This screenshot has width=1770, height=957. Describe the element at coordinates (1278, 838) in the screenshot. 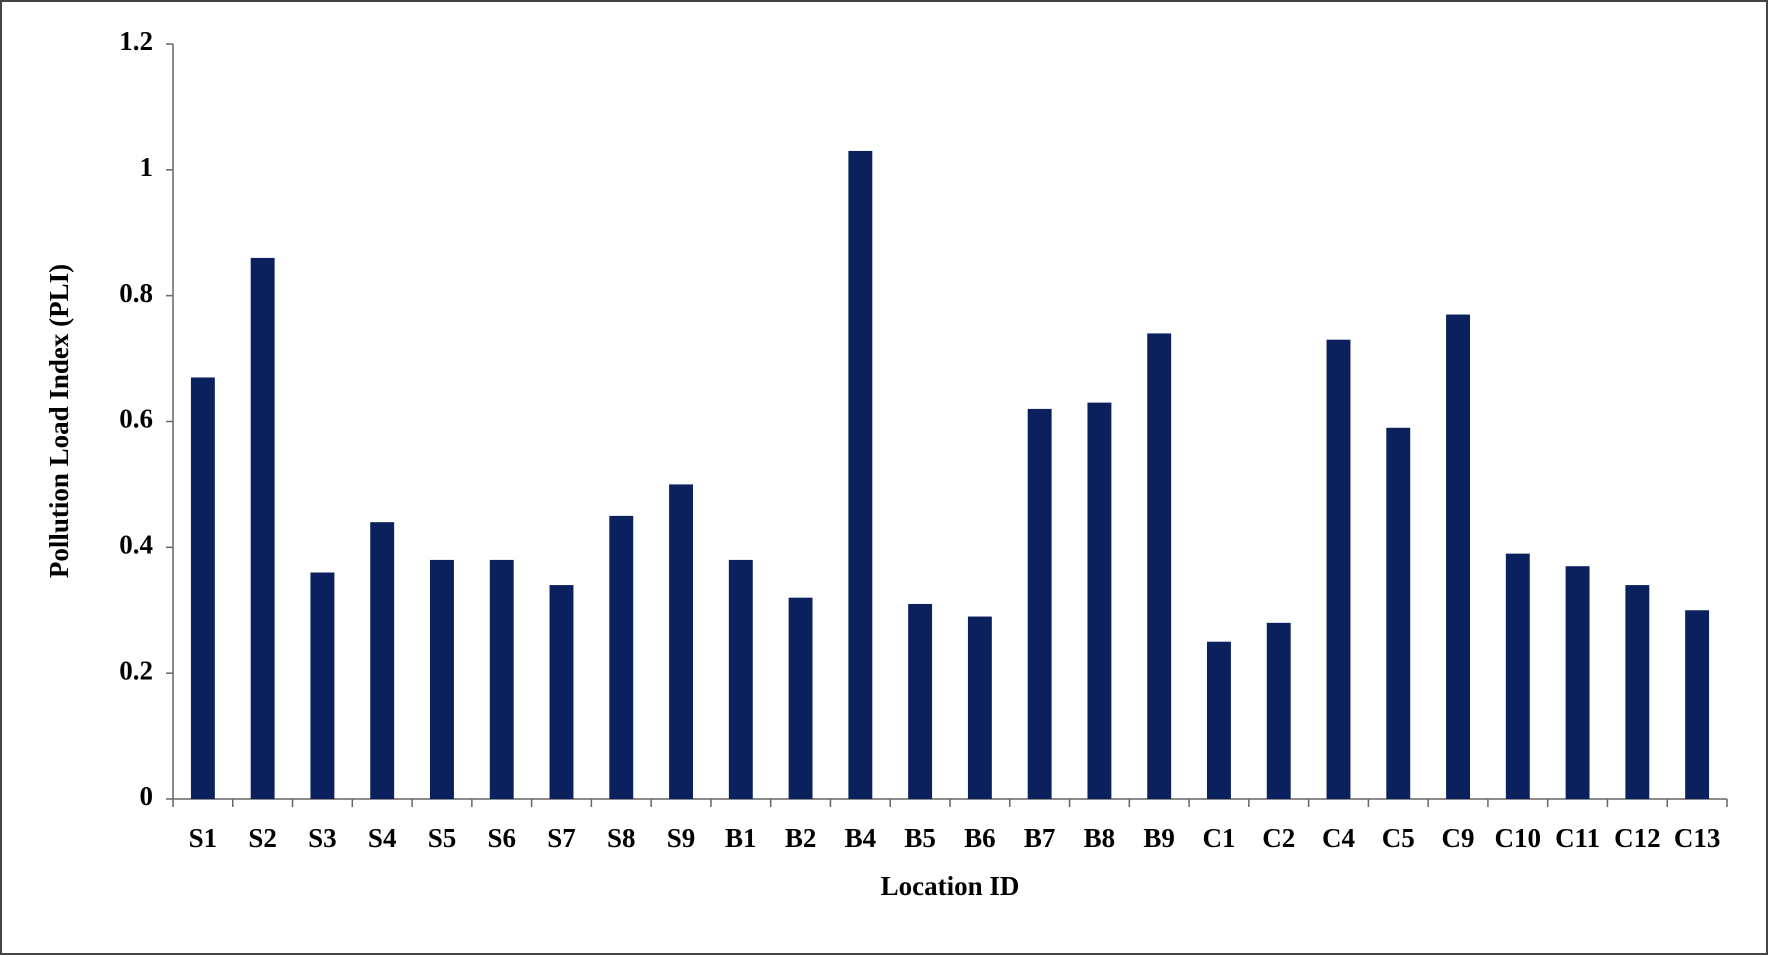

I see `x-tick-label: C2` at that location.